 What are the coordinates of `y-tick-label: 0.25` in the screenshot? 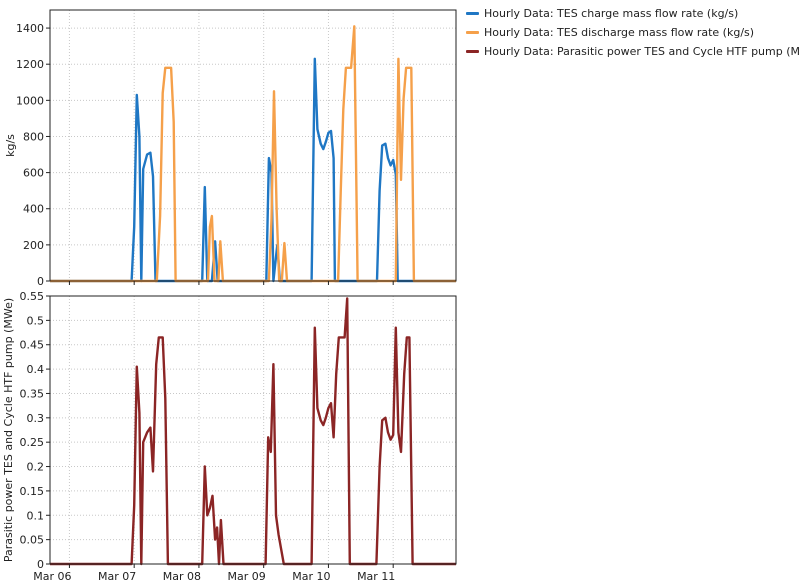 It's located at (32, 442).